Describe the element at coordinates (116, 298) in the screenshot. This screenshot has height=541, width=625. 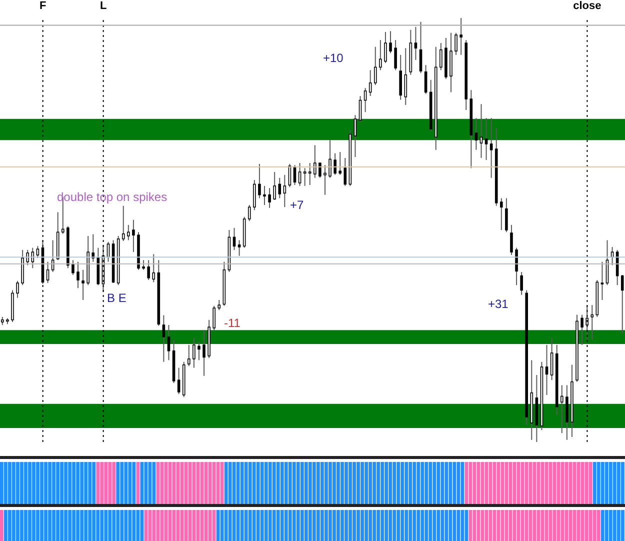
I see `annotation: B E` at that location.